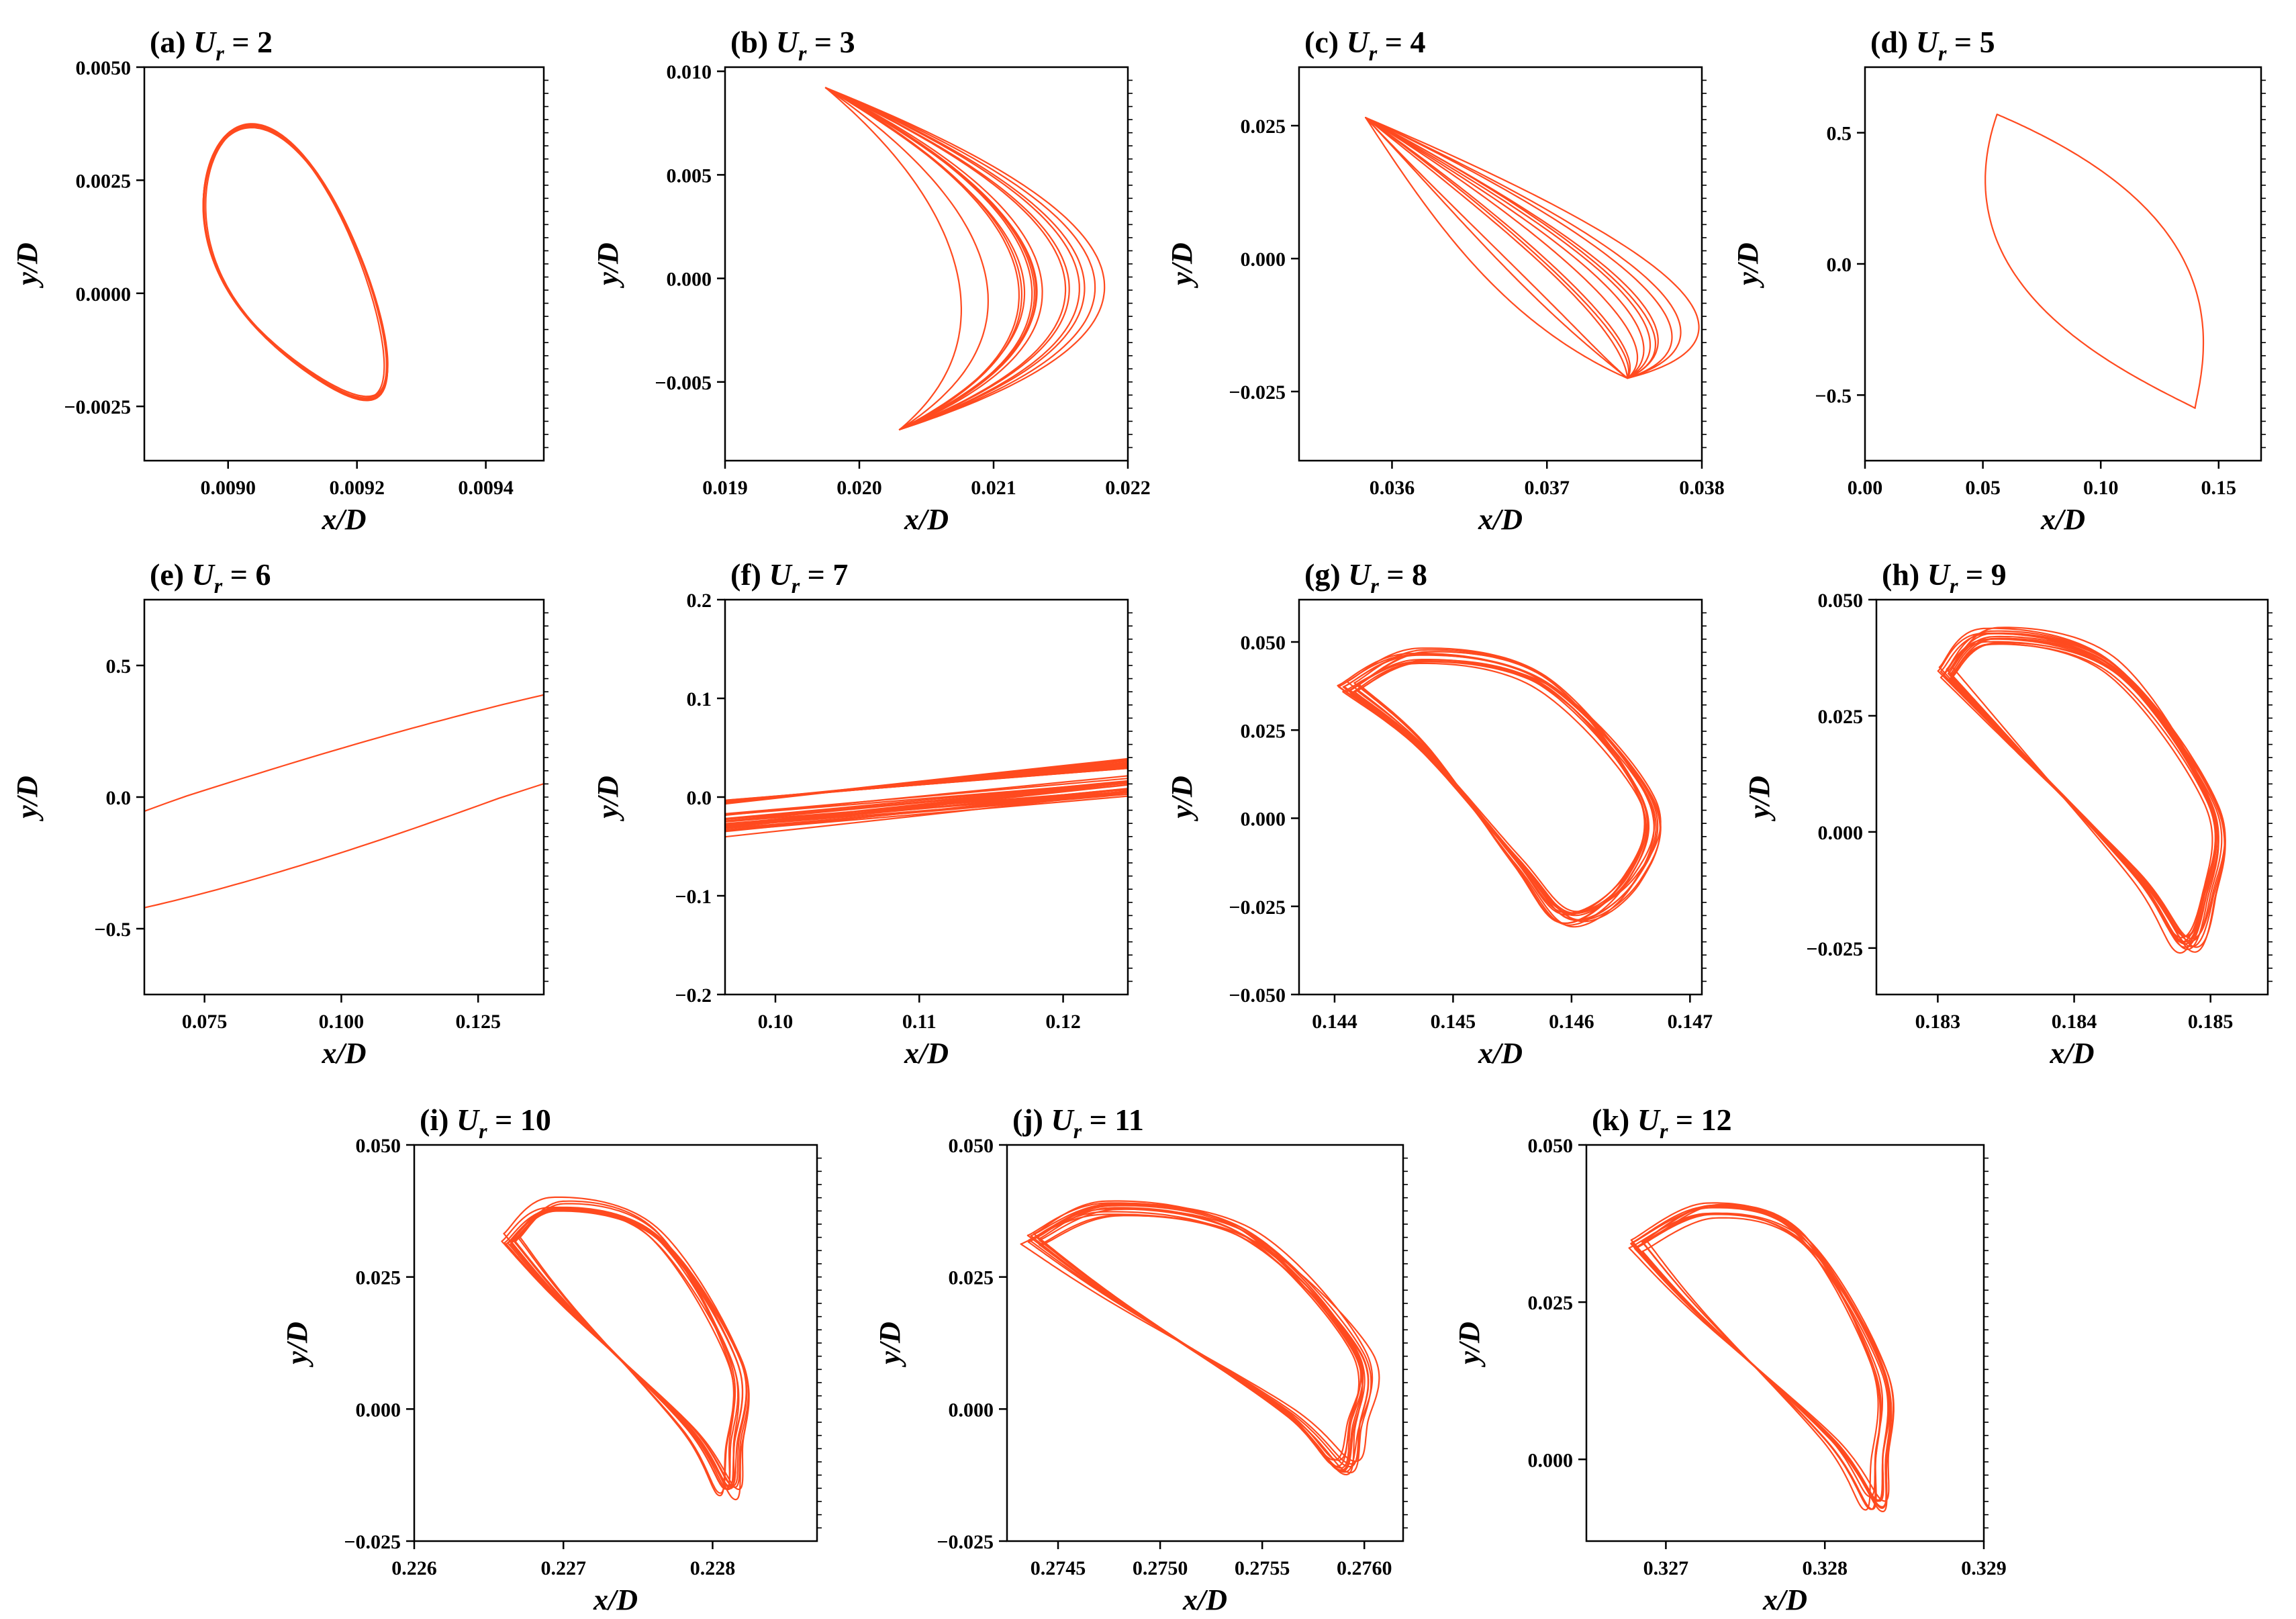 This screenshot has height=1619, width=2296. Describe the element at coordinates (104, 181) in the screenshot. I see `y-tick-label: 0.0025` at that location.